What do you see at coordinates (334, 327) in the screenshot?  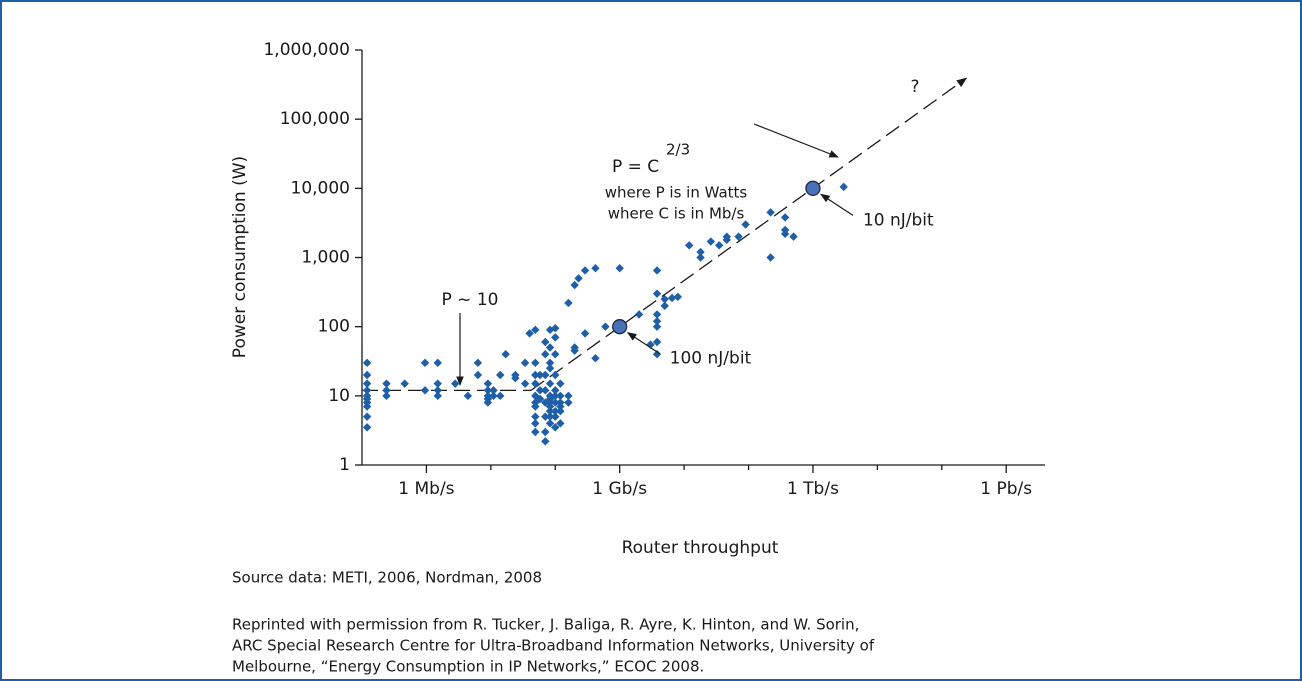 I see `y-tick-label: 100` at bounding box center [334, 327].